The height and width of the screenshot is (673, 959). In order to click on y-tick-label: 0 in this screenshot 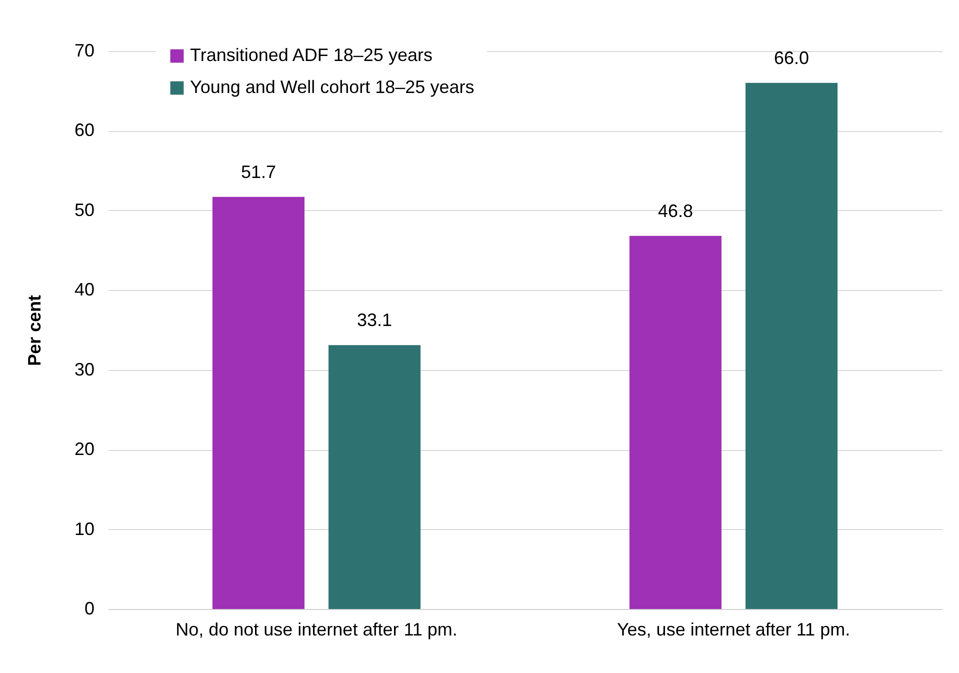, I will do `click(89, 608)`.